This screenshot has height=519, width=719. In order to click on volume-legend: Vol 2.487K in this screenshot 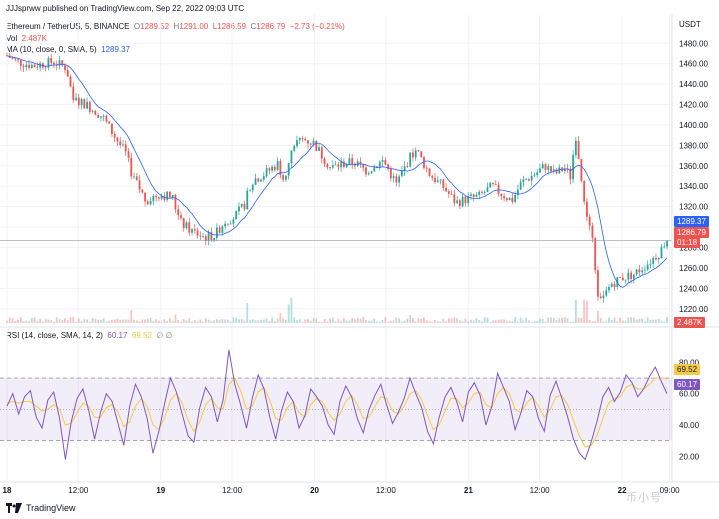, I will do `click(26, 38)`.